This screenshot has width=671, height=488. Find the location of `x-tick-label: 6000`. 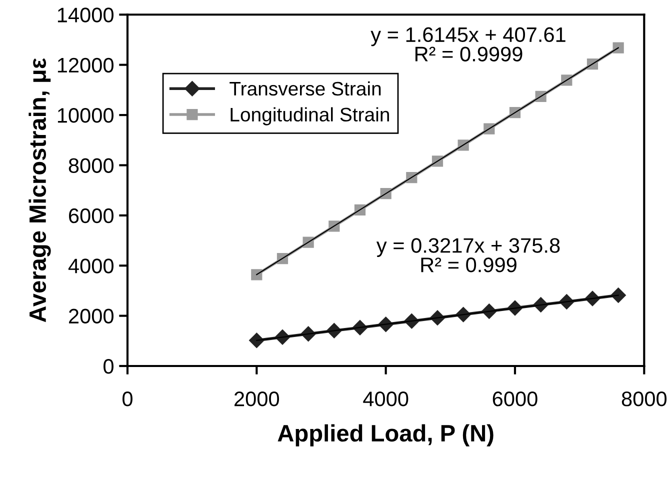

x-tick-label: 6000 is located at coordinates (515, 399).